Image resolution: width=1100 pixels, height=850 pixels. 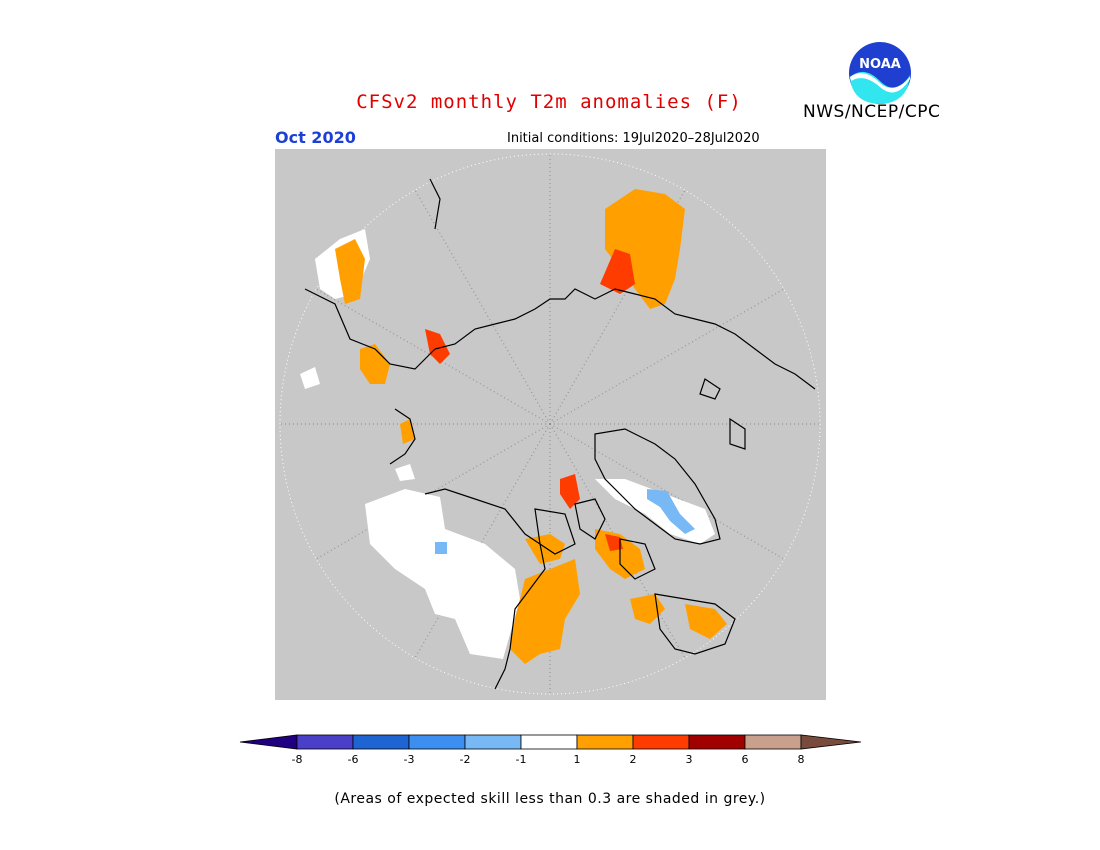 What do you see at coordinates (577, 759) in the screenshot?
I see `colorbar-tick-label: 1` at bounding box center [577, 759].